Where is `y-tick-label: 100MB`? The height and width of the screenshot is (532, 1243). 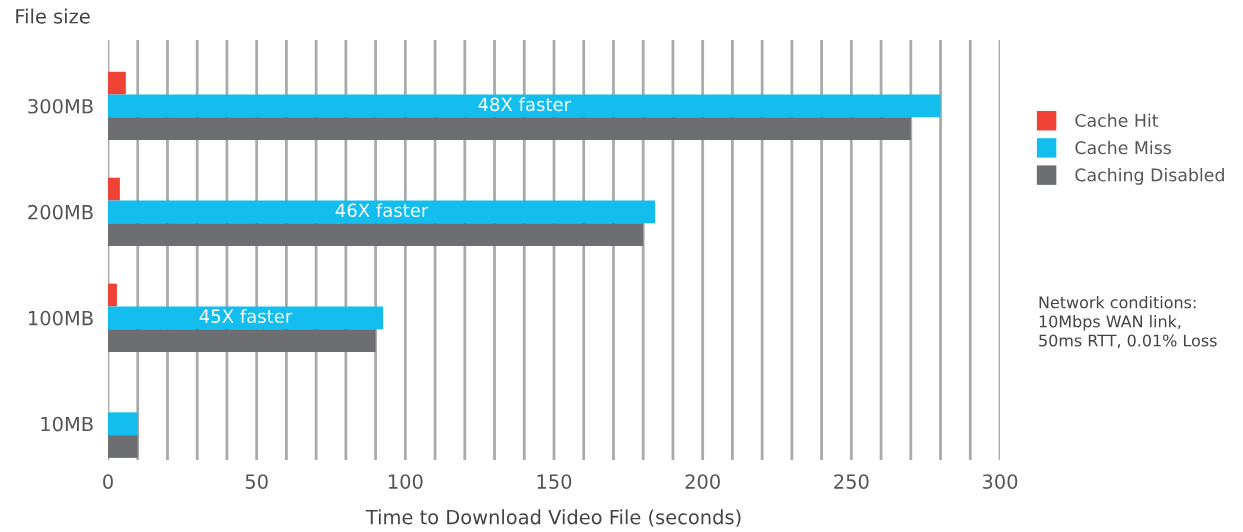
y-tick-label: 100MB is located at coordinates (61, 318).